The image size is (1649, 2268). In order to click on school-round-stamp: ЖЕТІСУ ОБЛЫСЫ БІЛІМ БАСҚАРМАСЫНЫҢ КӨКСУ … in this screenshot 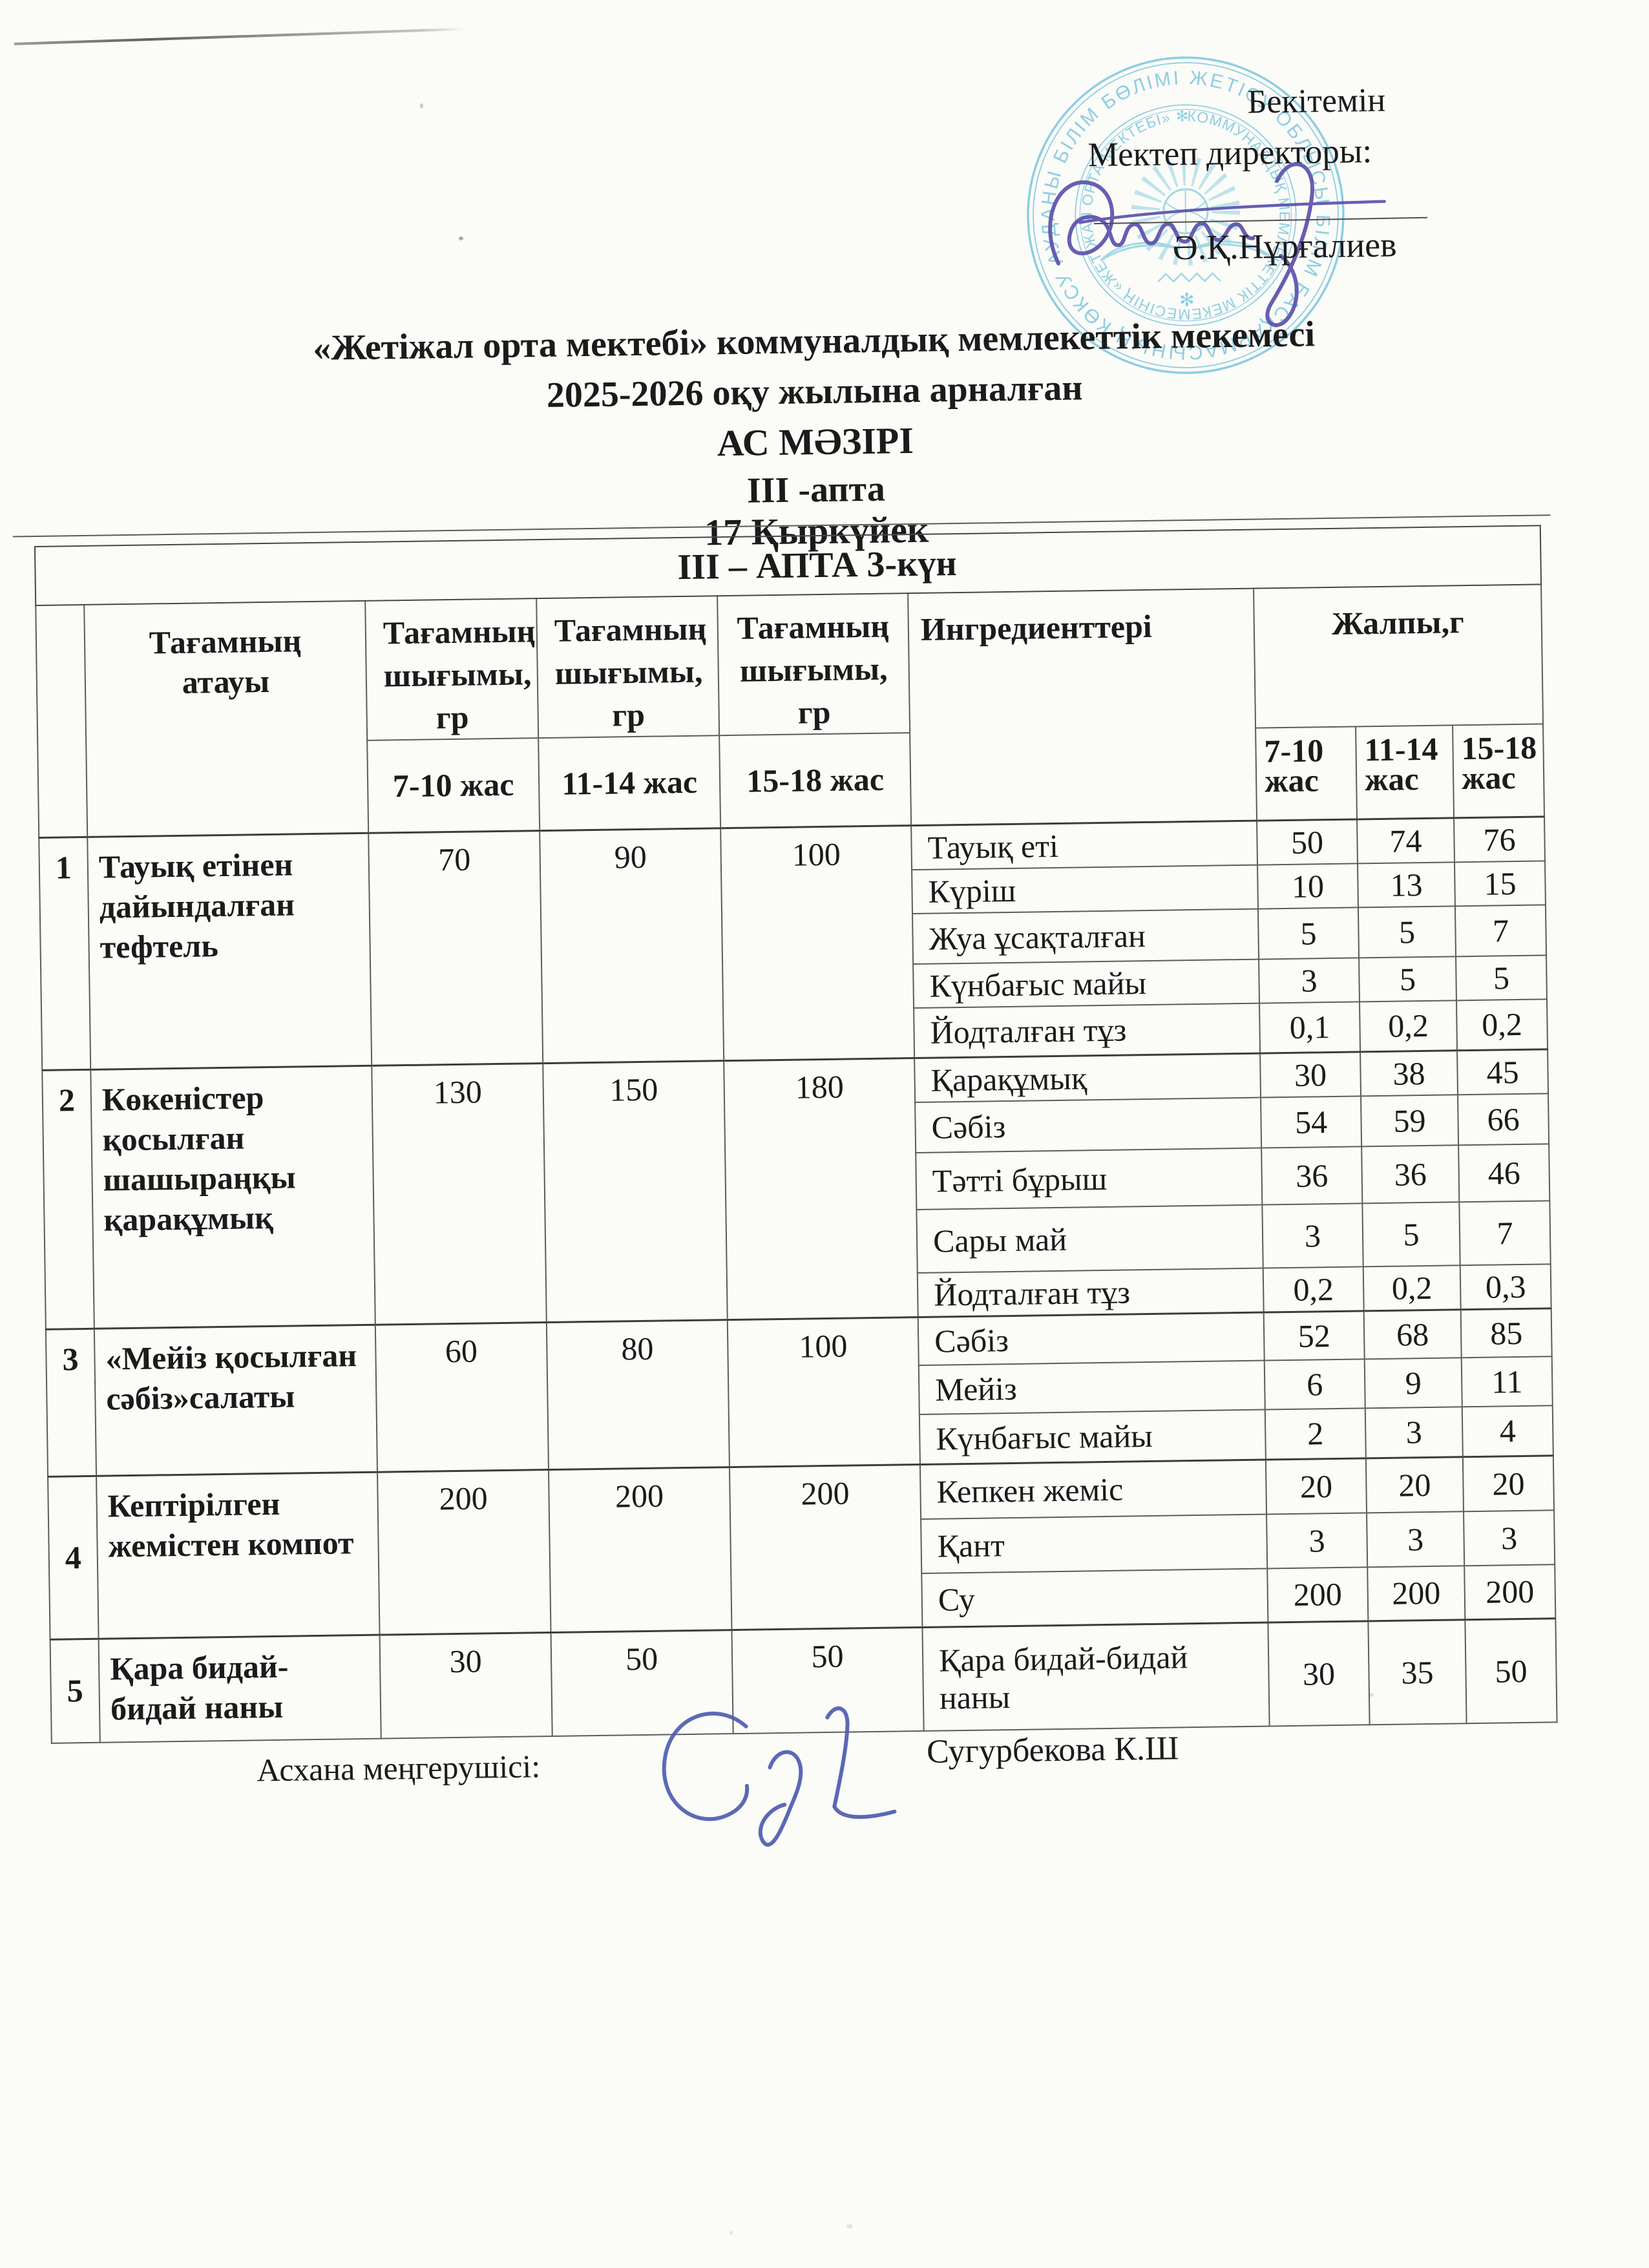, I will do `click(1183, 213)`.